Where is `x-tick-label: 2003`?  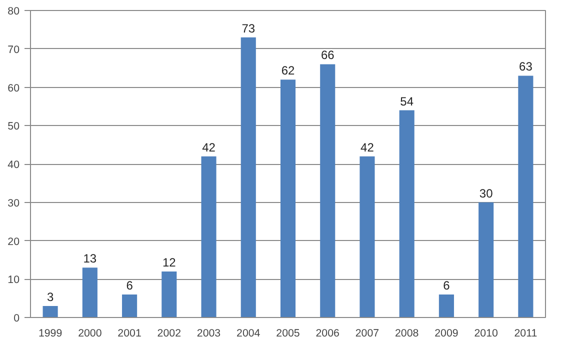 x-tick-label: 2003 is located at coordinates (208, 334).